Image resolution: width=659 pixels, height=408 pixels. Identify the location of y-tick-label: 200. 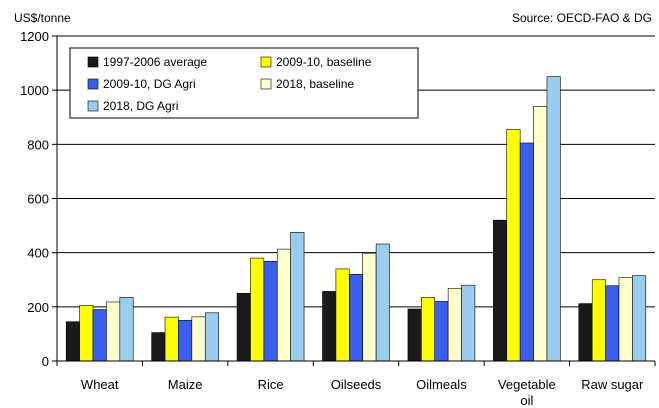
(38, 307).